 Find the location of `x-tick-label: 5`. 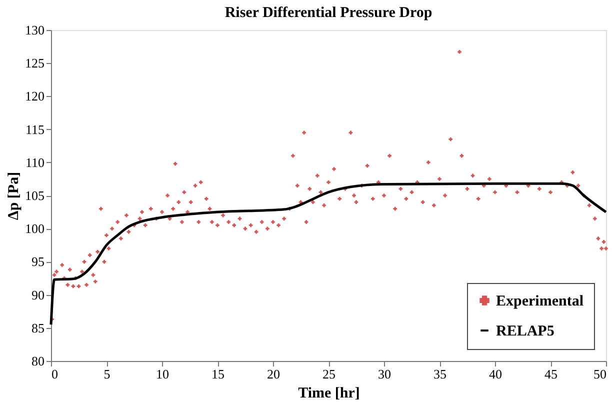

x-tick-label: 5 is located at coordinates (107, 374).